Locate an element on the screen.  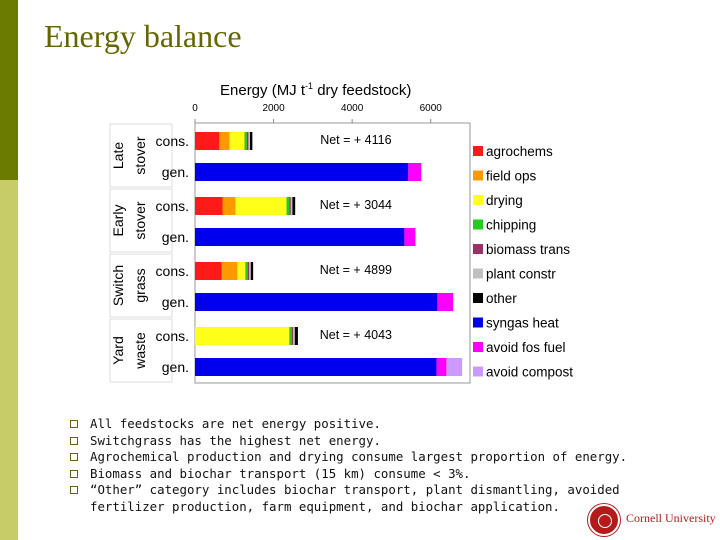
legend-label: other is located at coordinates (501, 298).